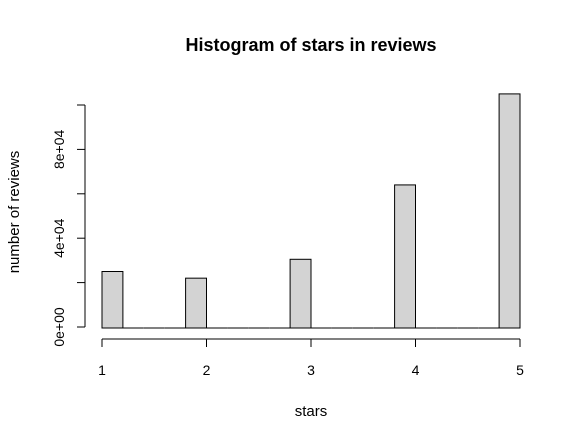 The image size is (583, 443). I want to click on x-tick-label: 1, so click(102, 370).